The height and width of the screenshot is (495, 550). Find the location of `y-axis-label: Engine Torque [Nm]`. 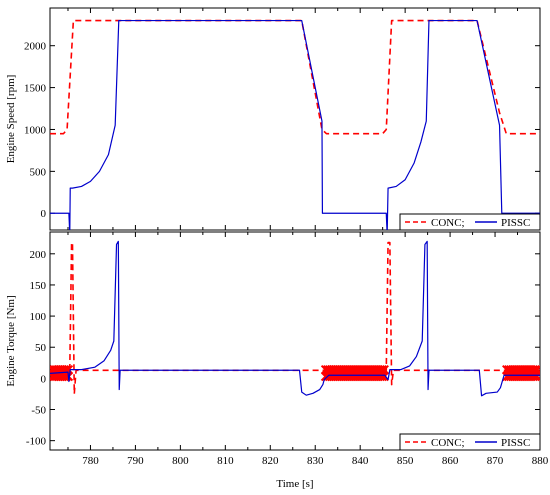

y-axis-label: Engine Torque [Nm] is located at coordinates (11, 340).